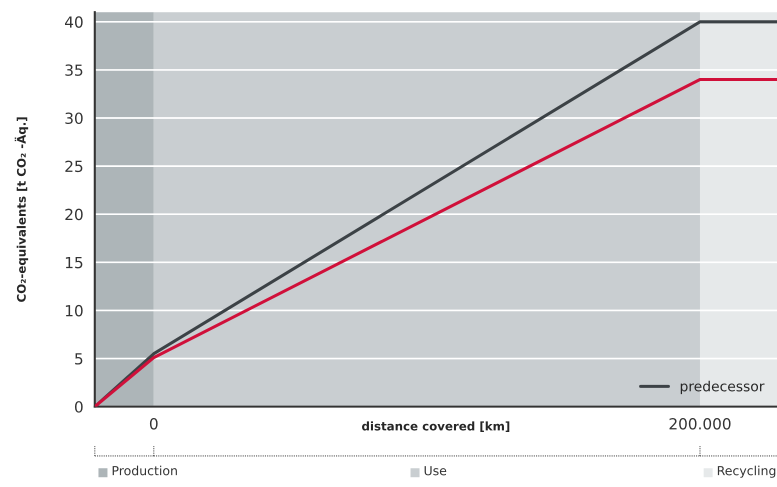 This screenshot has width=777, height=487. What do you see at coordinates (73, 70) in the screenshot?
I see `y-tick-label: 35` at bounding box center [73, 70].